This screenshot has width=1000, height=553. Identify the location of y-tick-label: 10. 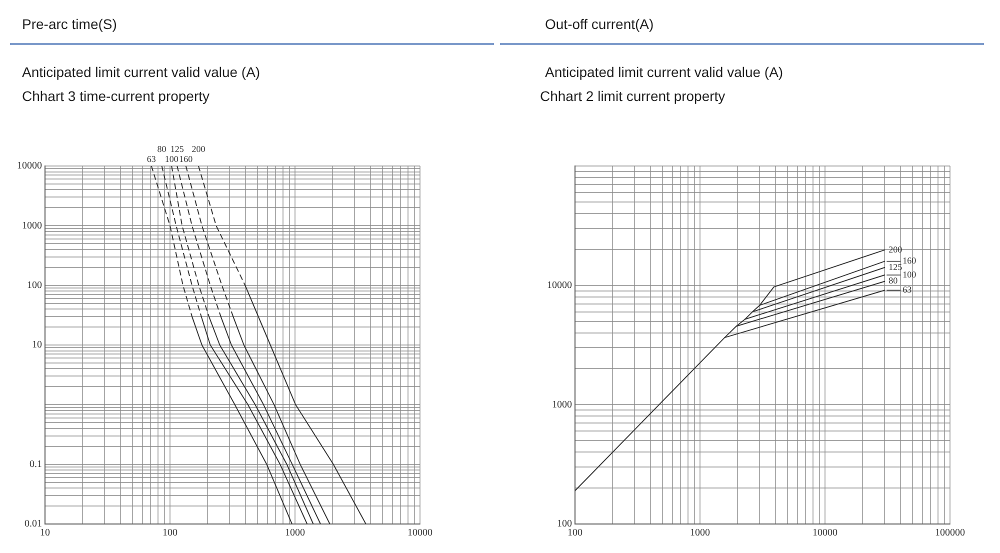
(37, 345).